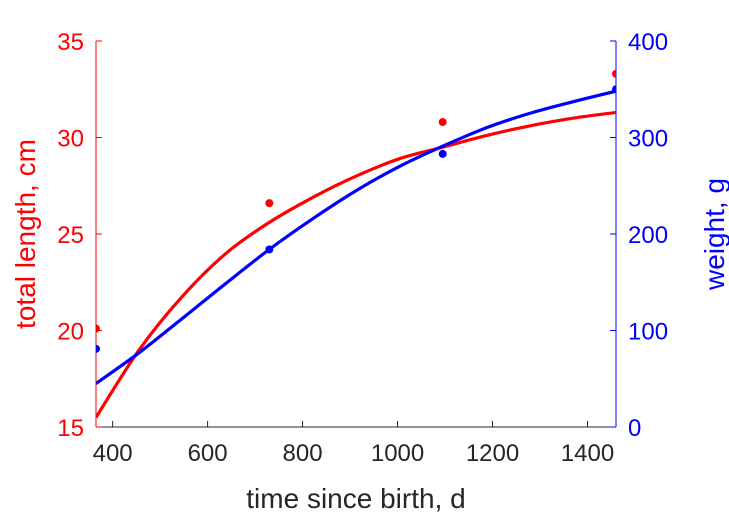 The width and height of the screenshot is (729, 521). Describe the element at coordinates (70, 428) in the screenshot. I see `y-left-tick-label: 15` at that location.